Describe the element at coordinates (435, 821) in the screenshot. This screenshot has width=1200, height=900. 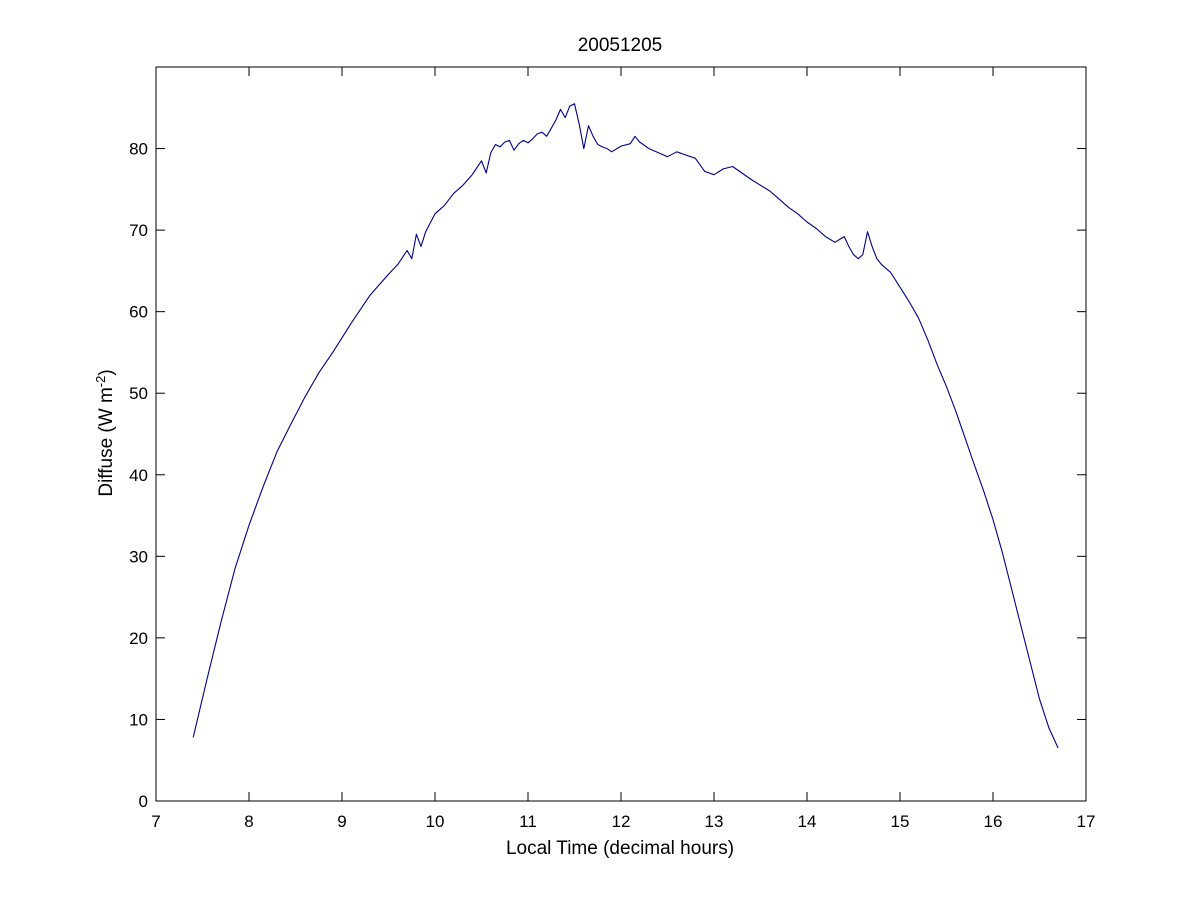
I see `x-tick-label: 10` at that location.